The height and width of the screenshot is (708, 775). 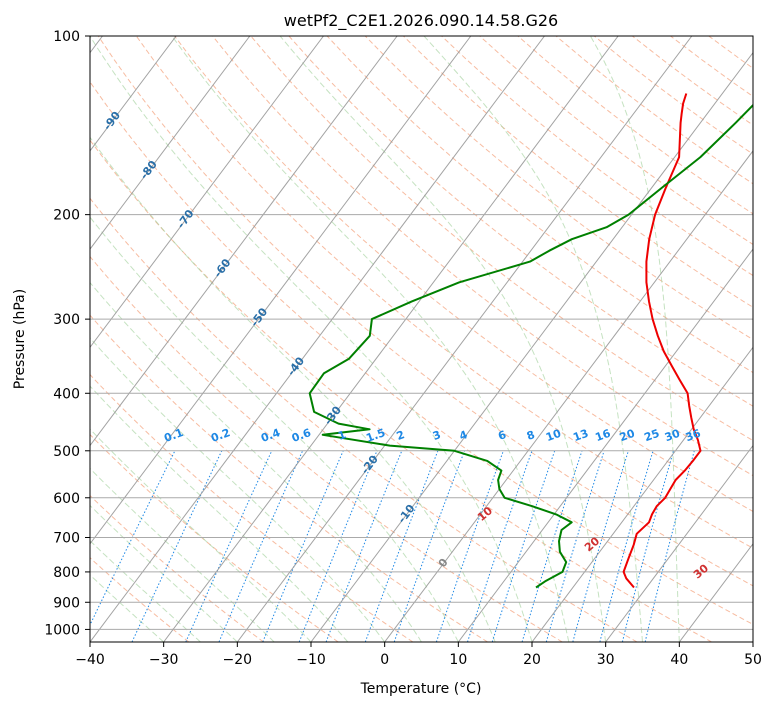 I want to click on y-tick-label: 400, so click(x=66, y=394).